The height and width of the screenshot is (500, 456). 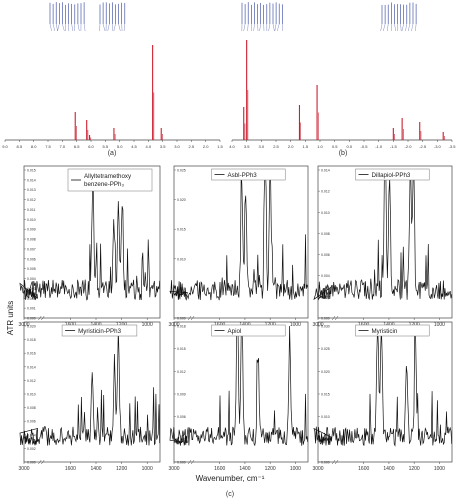 I want to click on legend: Dillapiol-PPh3, so click(x=392, y=174).